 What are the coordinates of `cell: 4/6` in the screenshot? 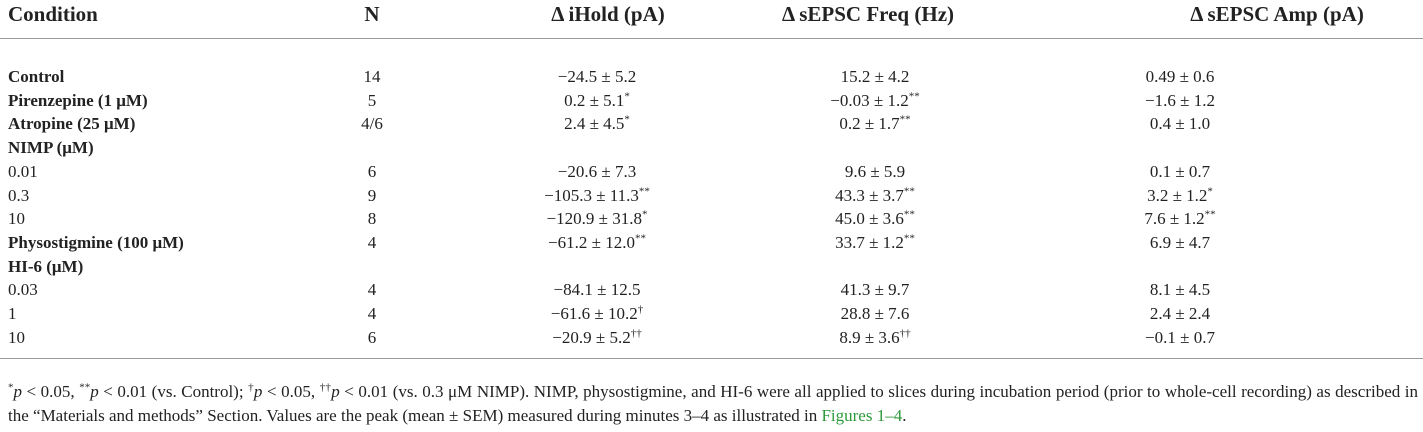 It's located at (372, 124).